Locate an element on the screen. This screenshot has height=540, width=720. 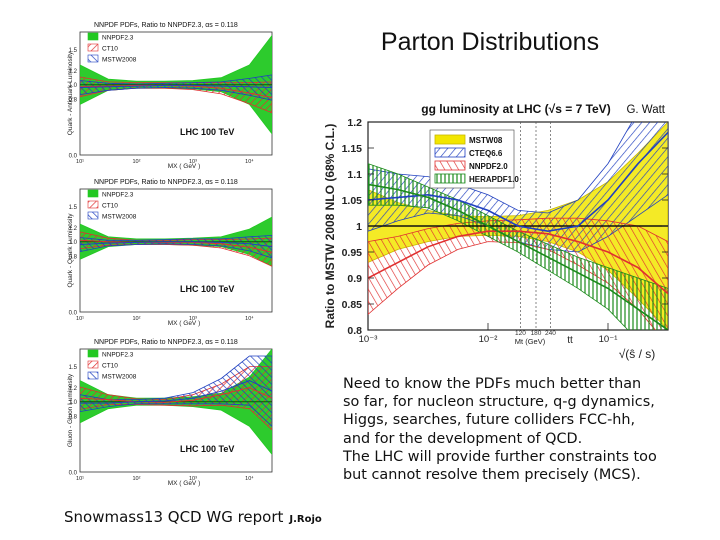
x-tick-label: 10⁻¹ is located at coordinates (608, 339).